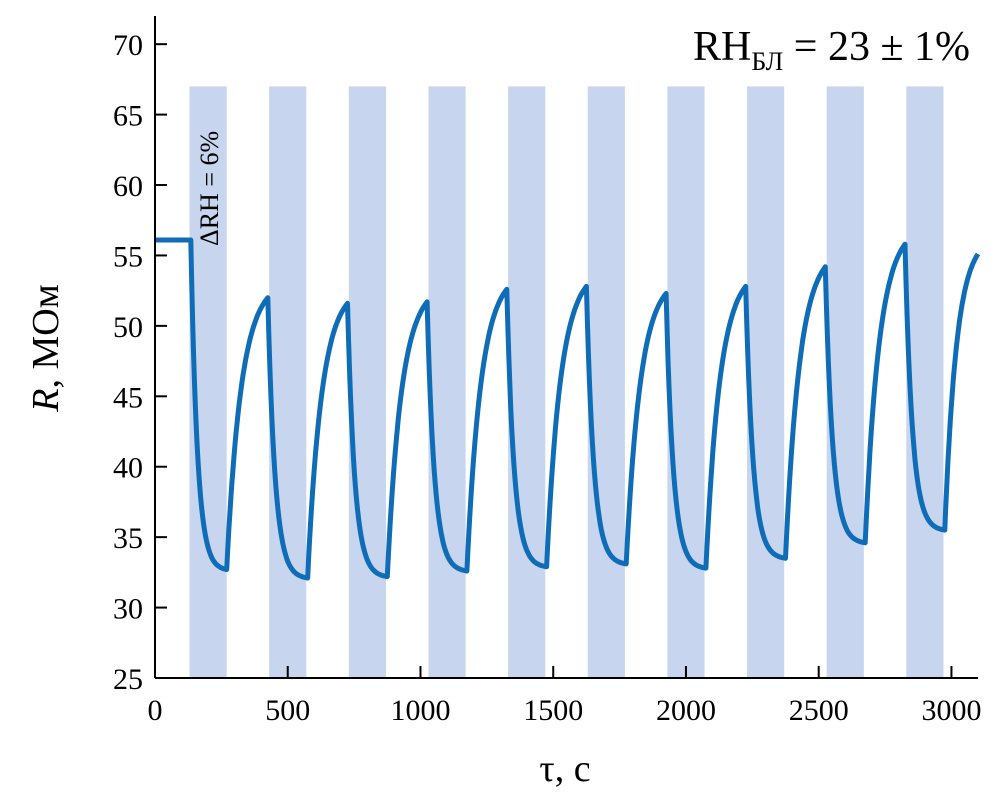 The width and height of the screenshot is (1004, 797). Describe the element at coordinates (46, 401) in the screenshot. I see `y-axis-label-variable: R` at that location.